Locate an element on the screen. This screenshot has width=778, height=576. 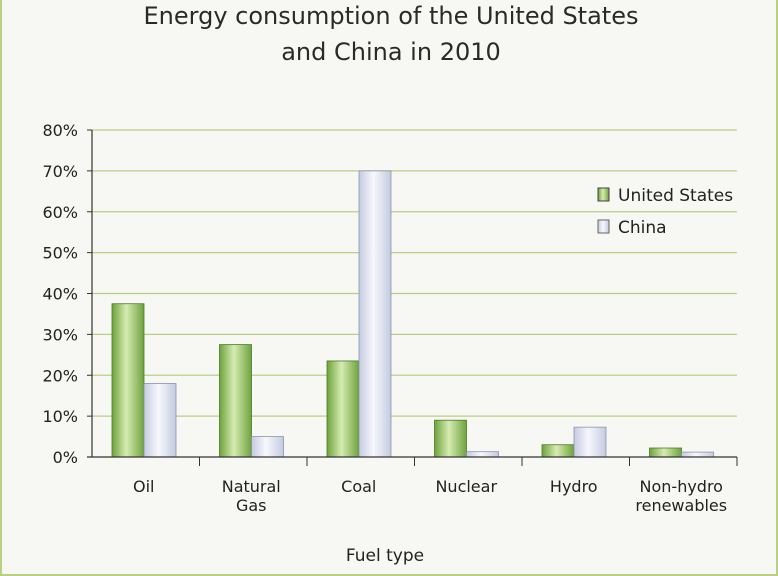
bar-united-states-natural-gas is located at coordinates (235, 401).